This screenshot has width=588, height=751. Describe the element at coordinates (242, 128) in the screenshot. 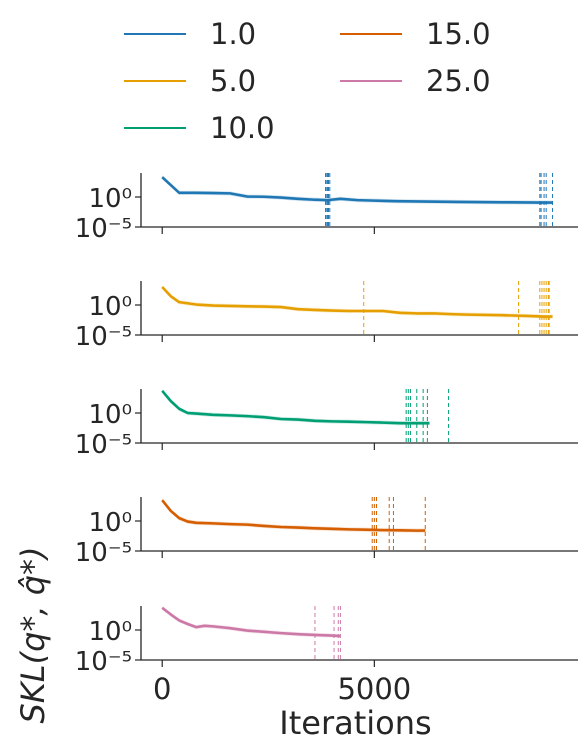

I see `legend-label: 10.0` at that location.